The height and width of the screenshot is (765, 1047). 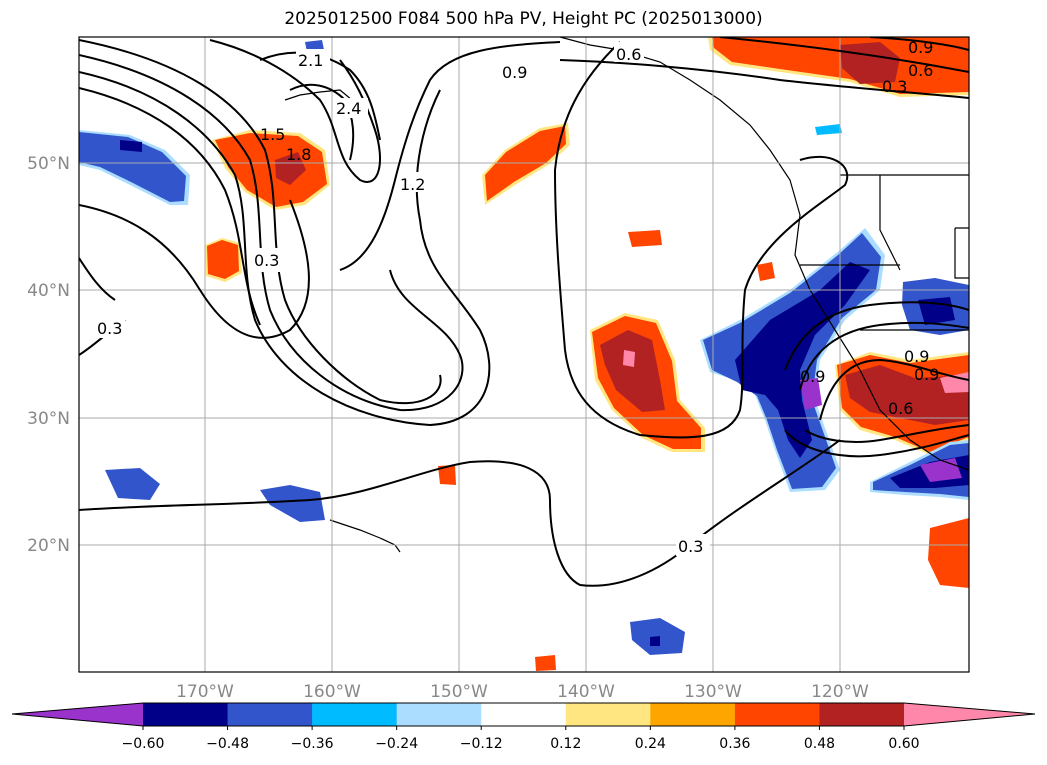 What do you see at coordinates (481, 744) in the screenshot?
I see `colorbar-tick-label: −0.12` at bounding box center [481, 744].